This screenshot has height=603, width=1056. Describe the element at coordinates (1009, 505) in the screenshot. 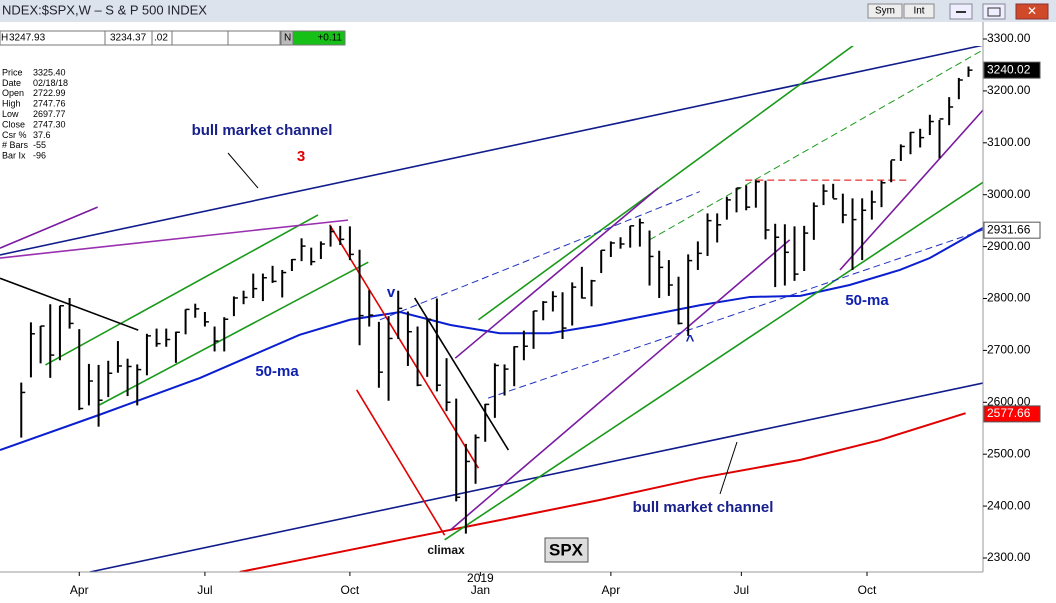

I see `y-tick-label: 2400.00` at that location.